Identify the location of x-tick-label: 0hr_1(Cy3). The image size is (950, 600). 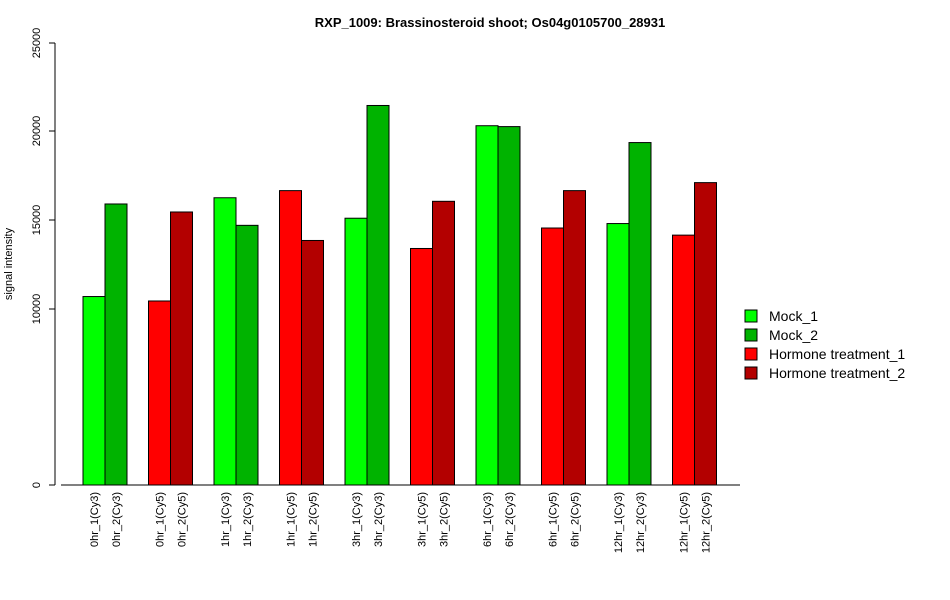
(95, 519).